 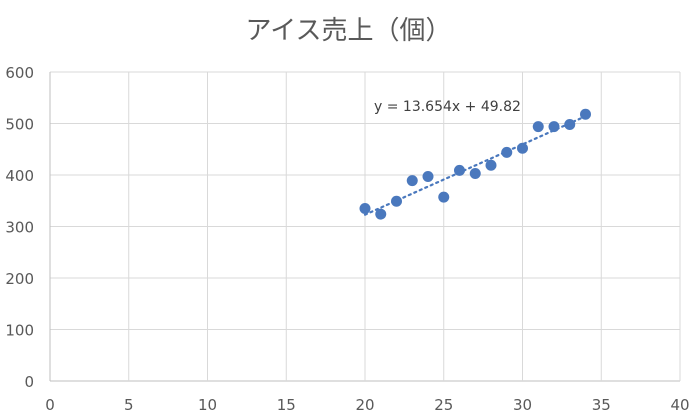 What do you see at coordinates (50, 405) in the screenshot?
I see `x-tick-label: 0` at bounding box center [50, 405].